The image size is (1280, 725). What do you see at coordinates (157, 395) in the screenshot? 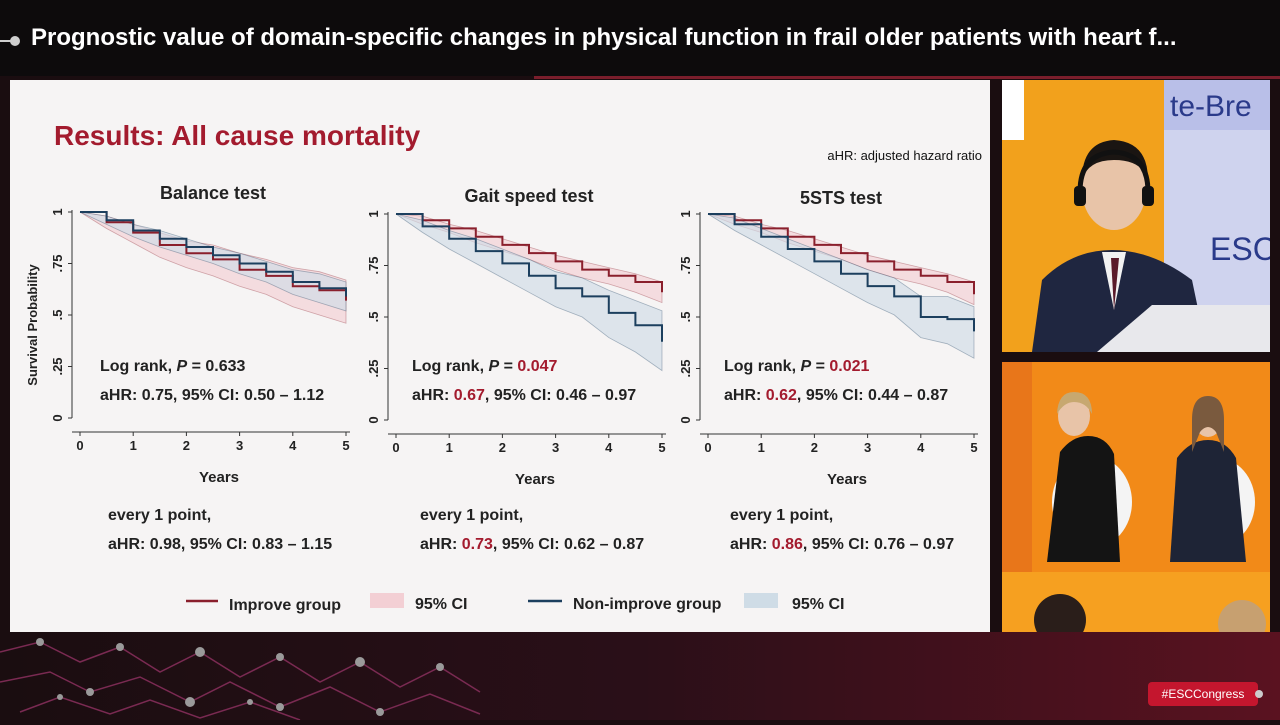
I see `ahr-value: 0.75` at bounding box center [157, 395].